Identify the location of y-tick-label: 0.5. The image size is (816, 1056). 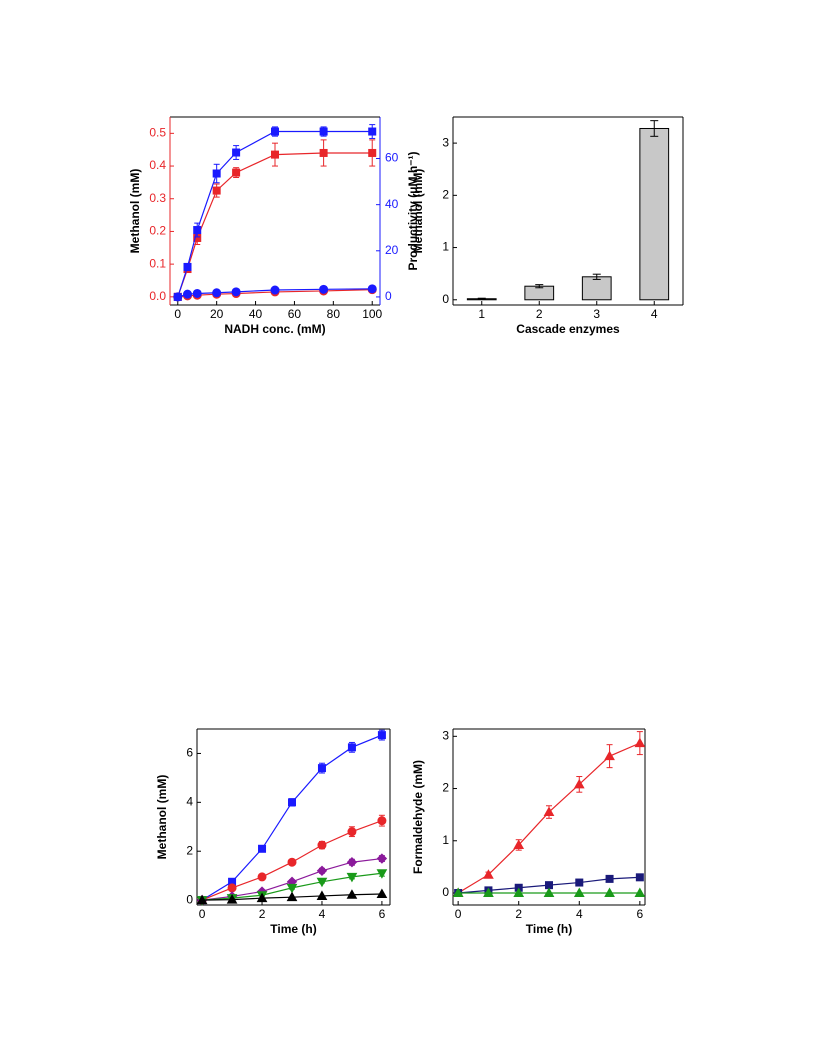
(157, 133).